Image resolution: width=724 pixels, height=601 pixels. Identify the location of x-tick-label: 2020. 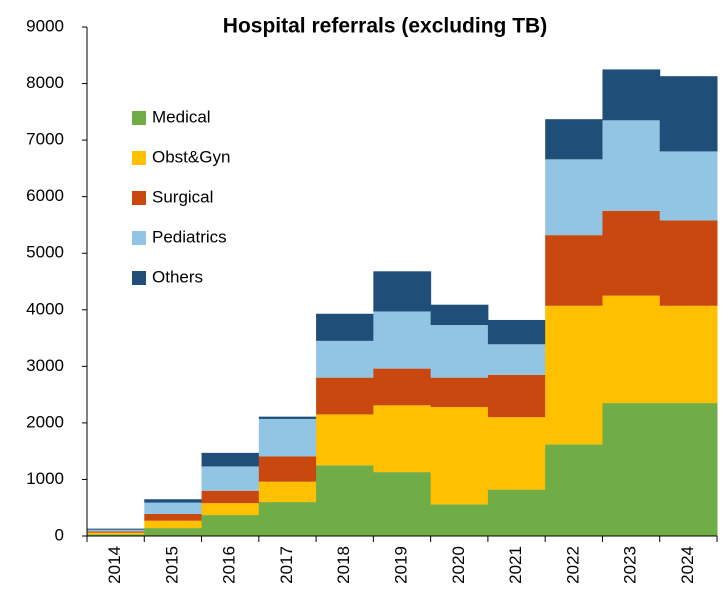
(458, 565).